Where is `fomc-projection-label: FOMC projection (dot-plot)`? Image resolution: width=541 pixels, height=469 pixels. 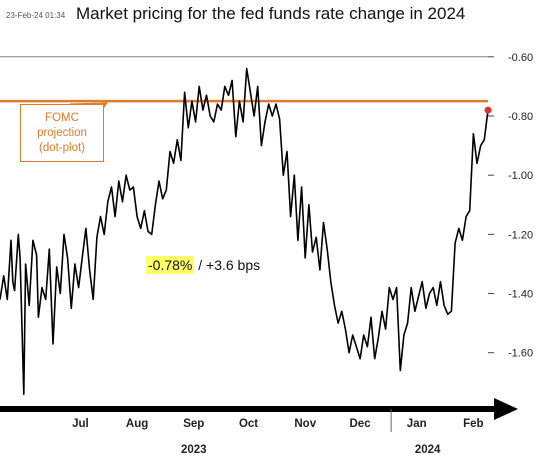
fomc-projection-label: FOMC projection (dot-plot) is located at coordinates (62, 133).